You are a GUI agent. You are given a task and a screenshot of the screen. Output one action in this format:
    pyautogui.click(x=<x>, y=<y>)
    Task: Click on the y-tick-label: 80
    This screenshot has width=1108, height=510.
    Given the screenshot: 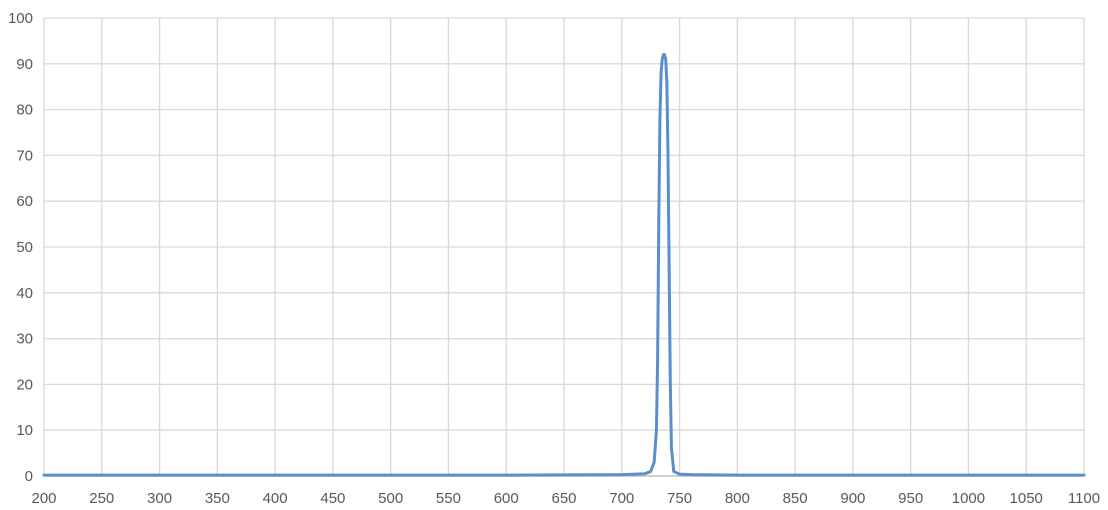 What is the action you would take?
    pyautogui.click(x=24, y=110)
    